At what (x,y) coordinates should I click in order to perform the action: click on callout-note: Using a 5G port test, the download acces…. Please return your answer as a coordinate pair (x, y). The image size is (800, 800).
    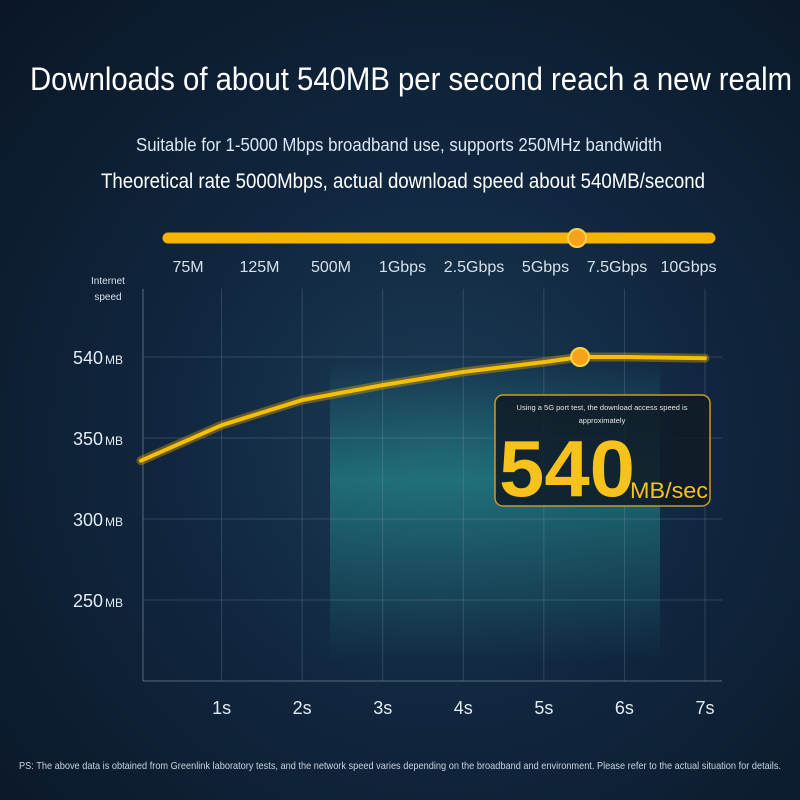
    Looking at the image, I should click on (602, 407).